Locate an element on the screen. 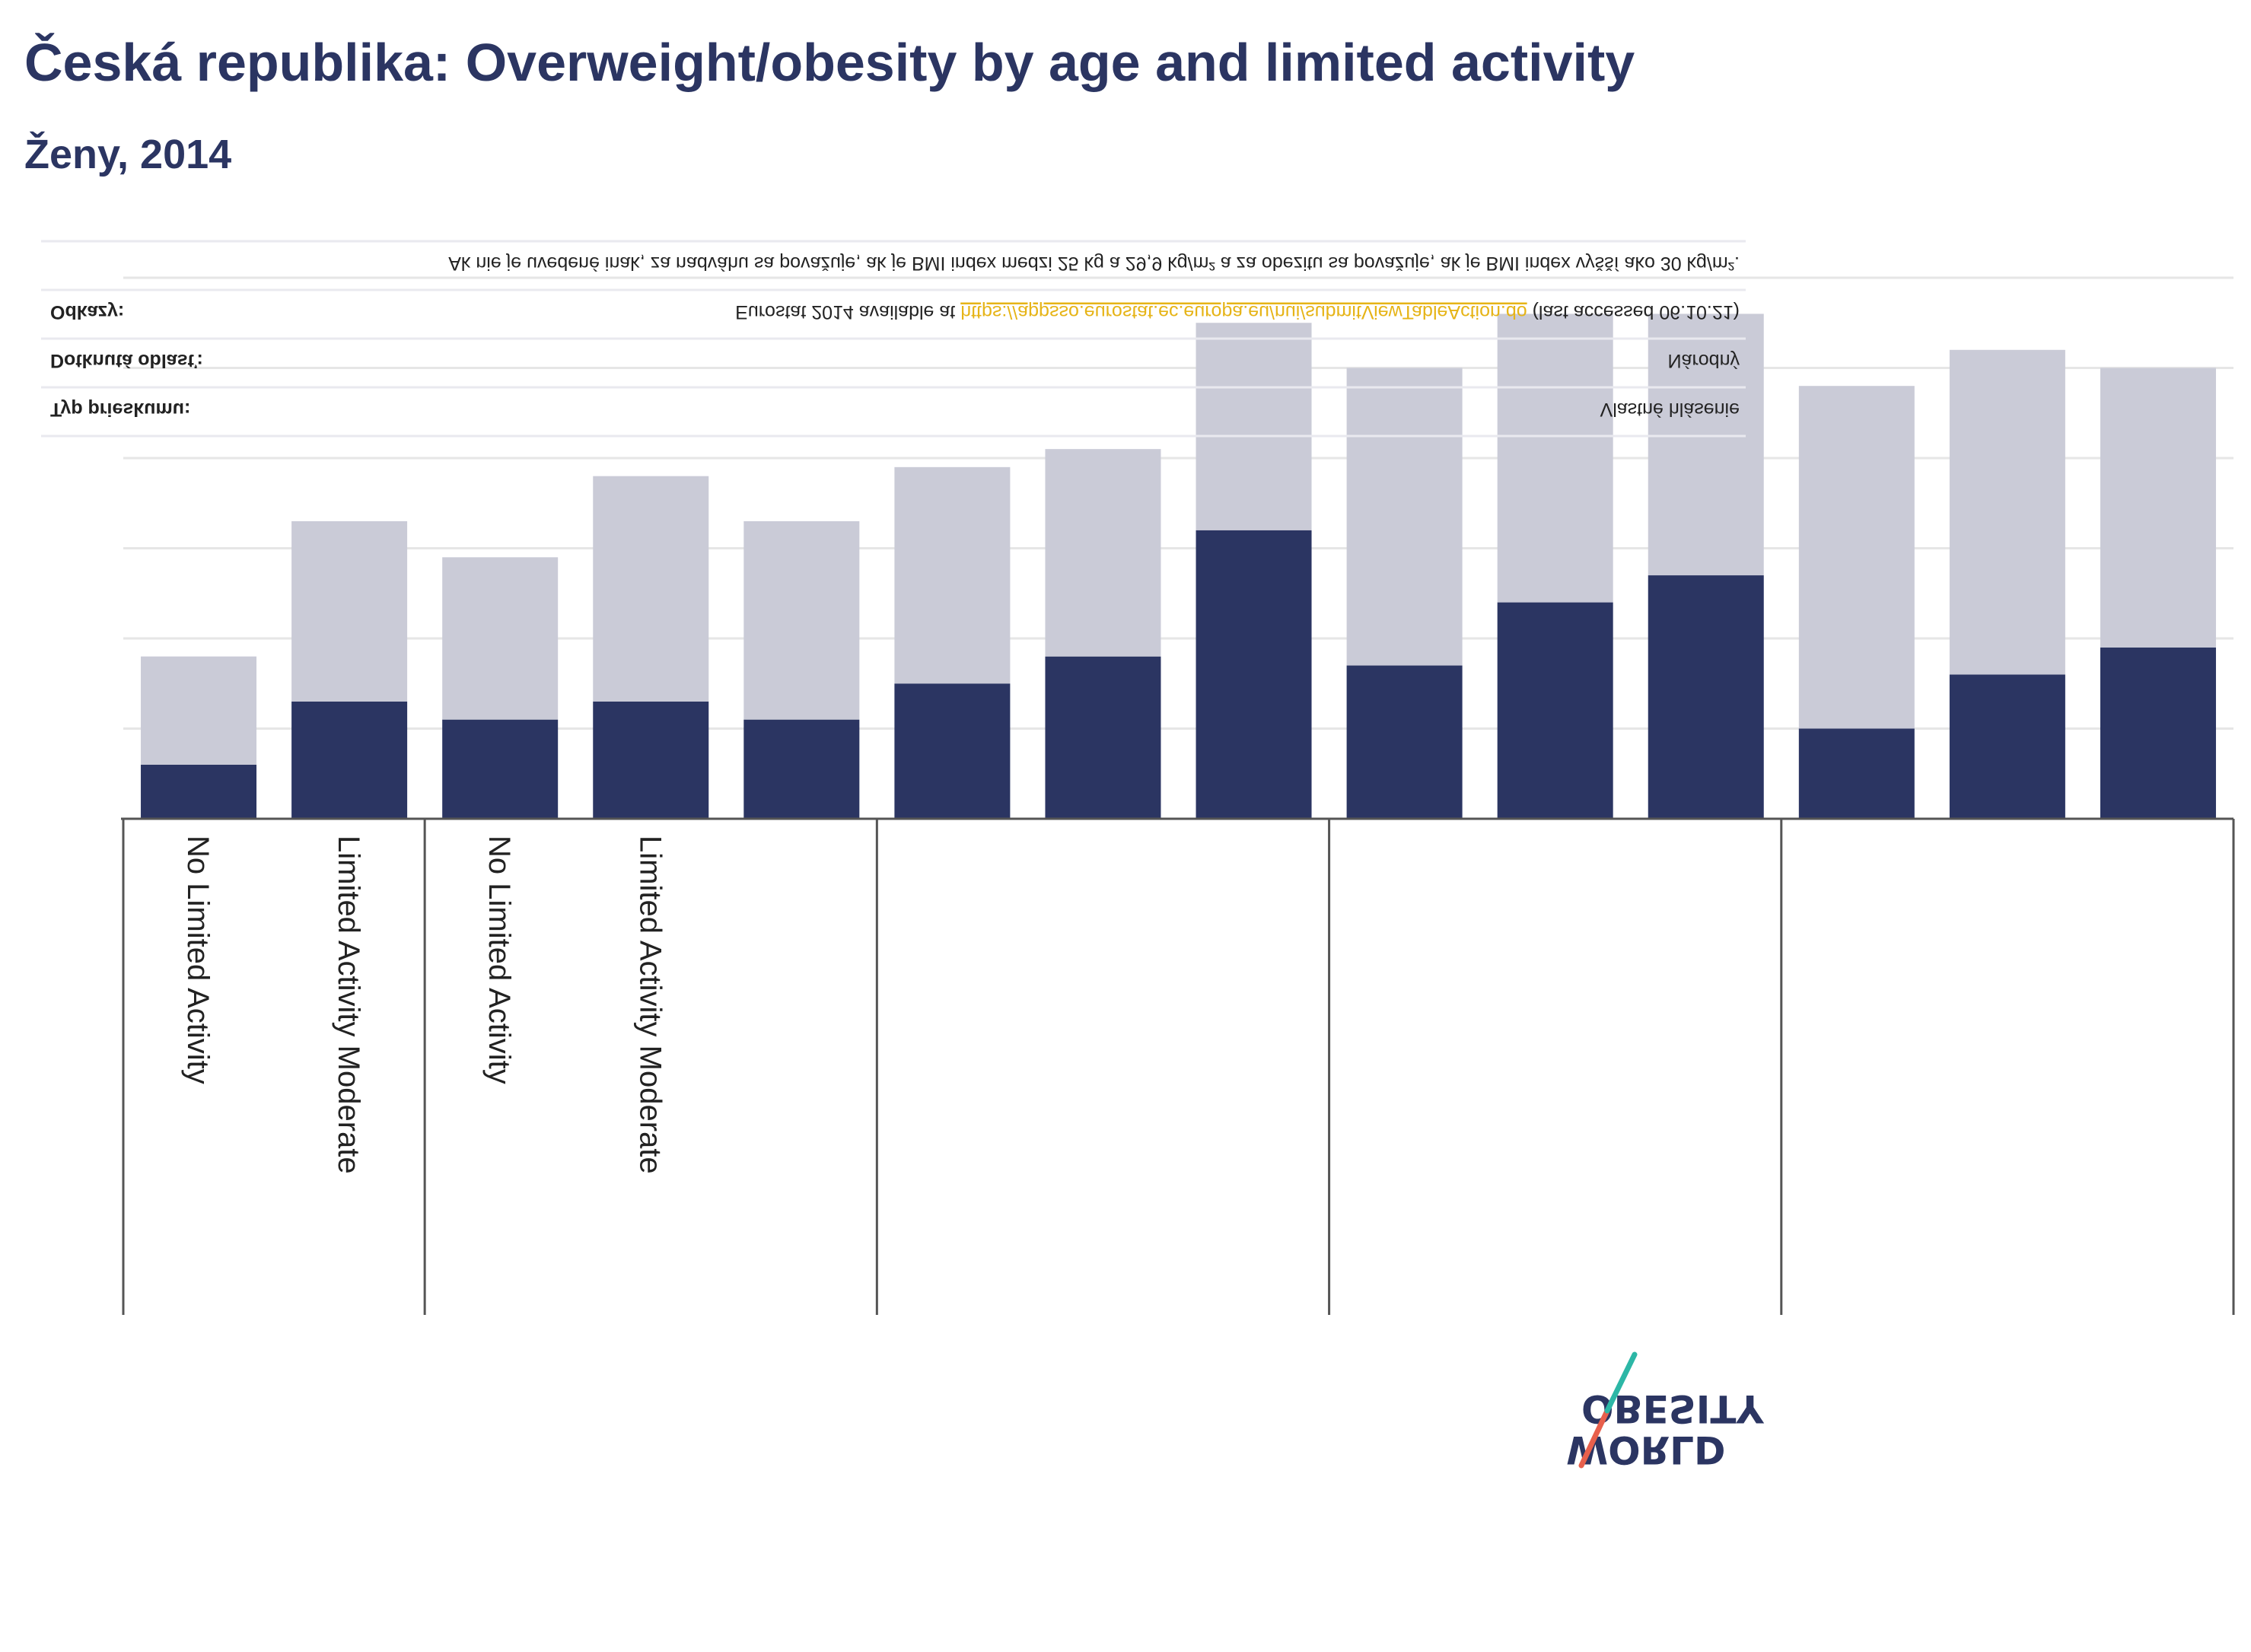  notes-references-suffix: (last accessed 06.10.21) is located at coordinates (1636, 312).